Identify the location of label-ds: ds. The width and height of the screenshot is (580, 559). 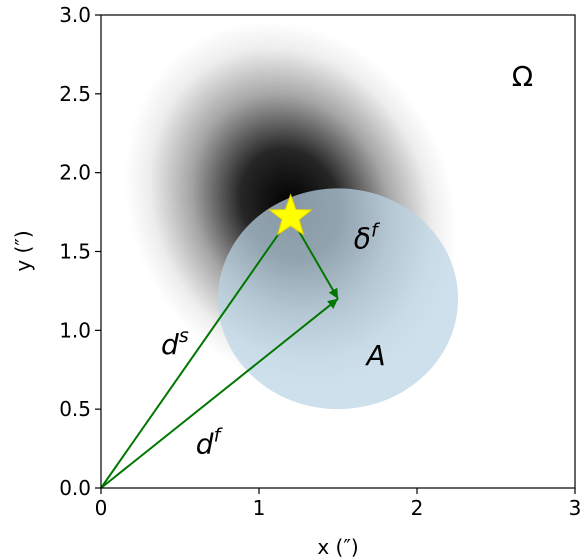
(175, 343).